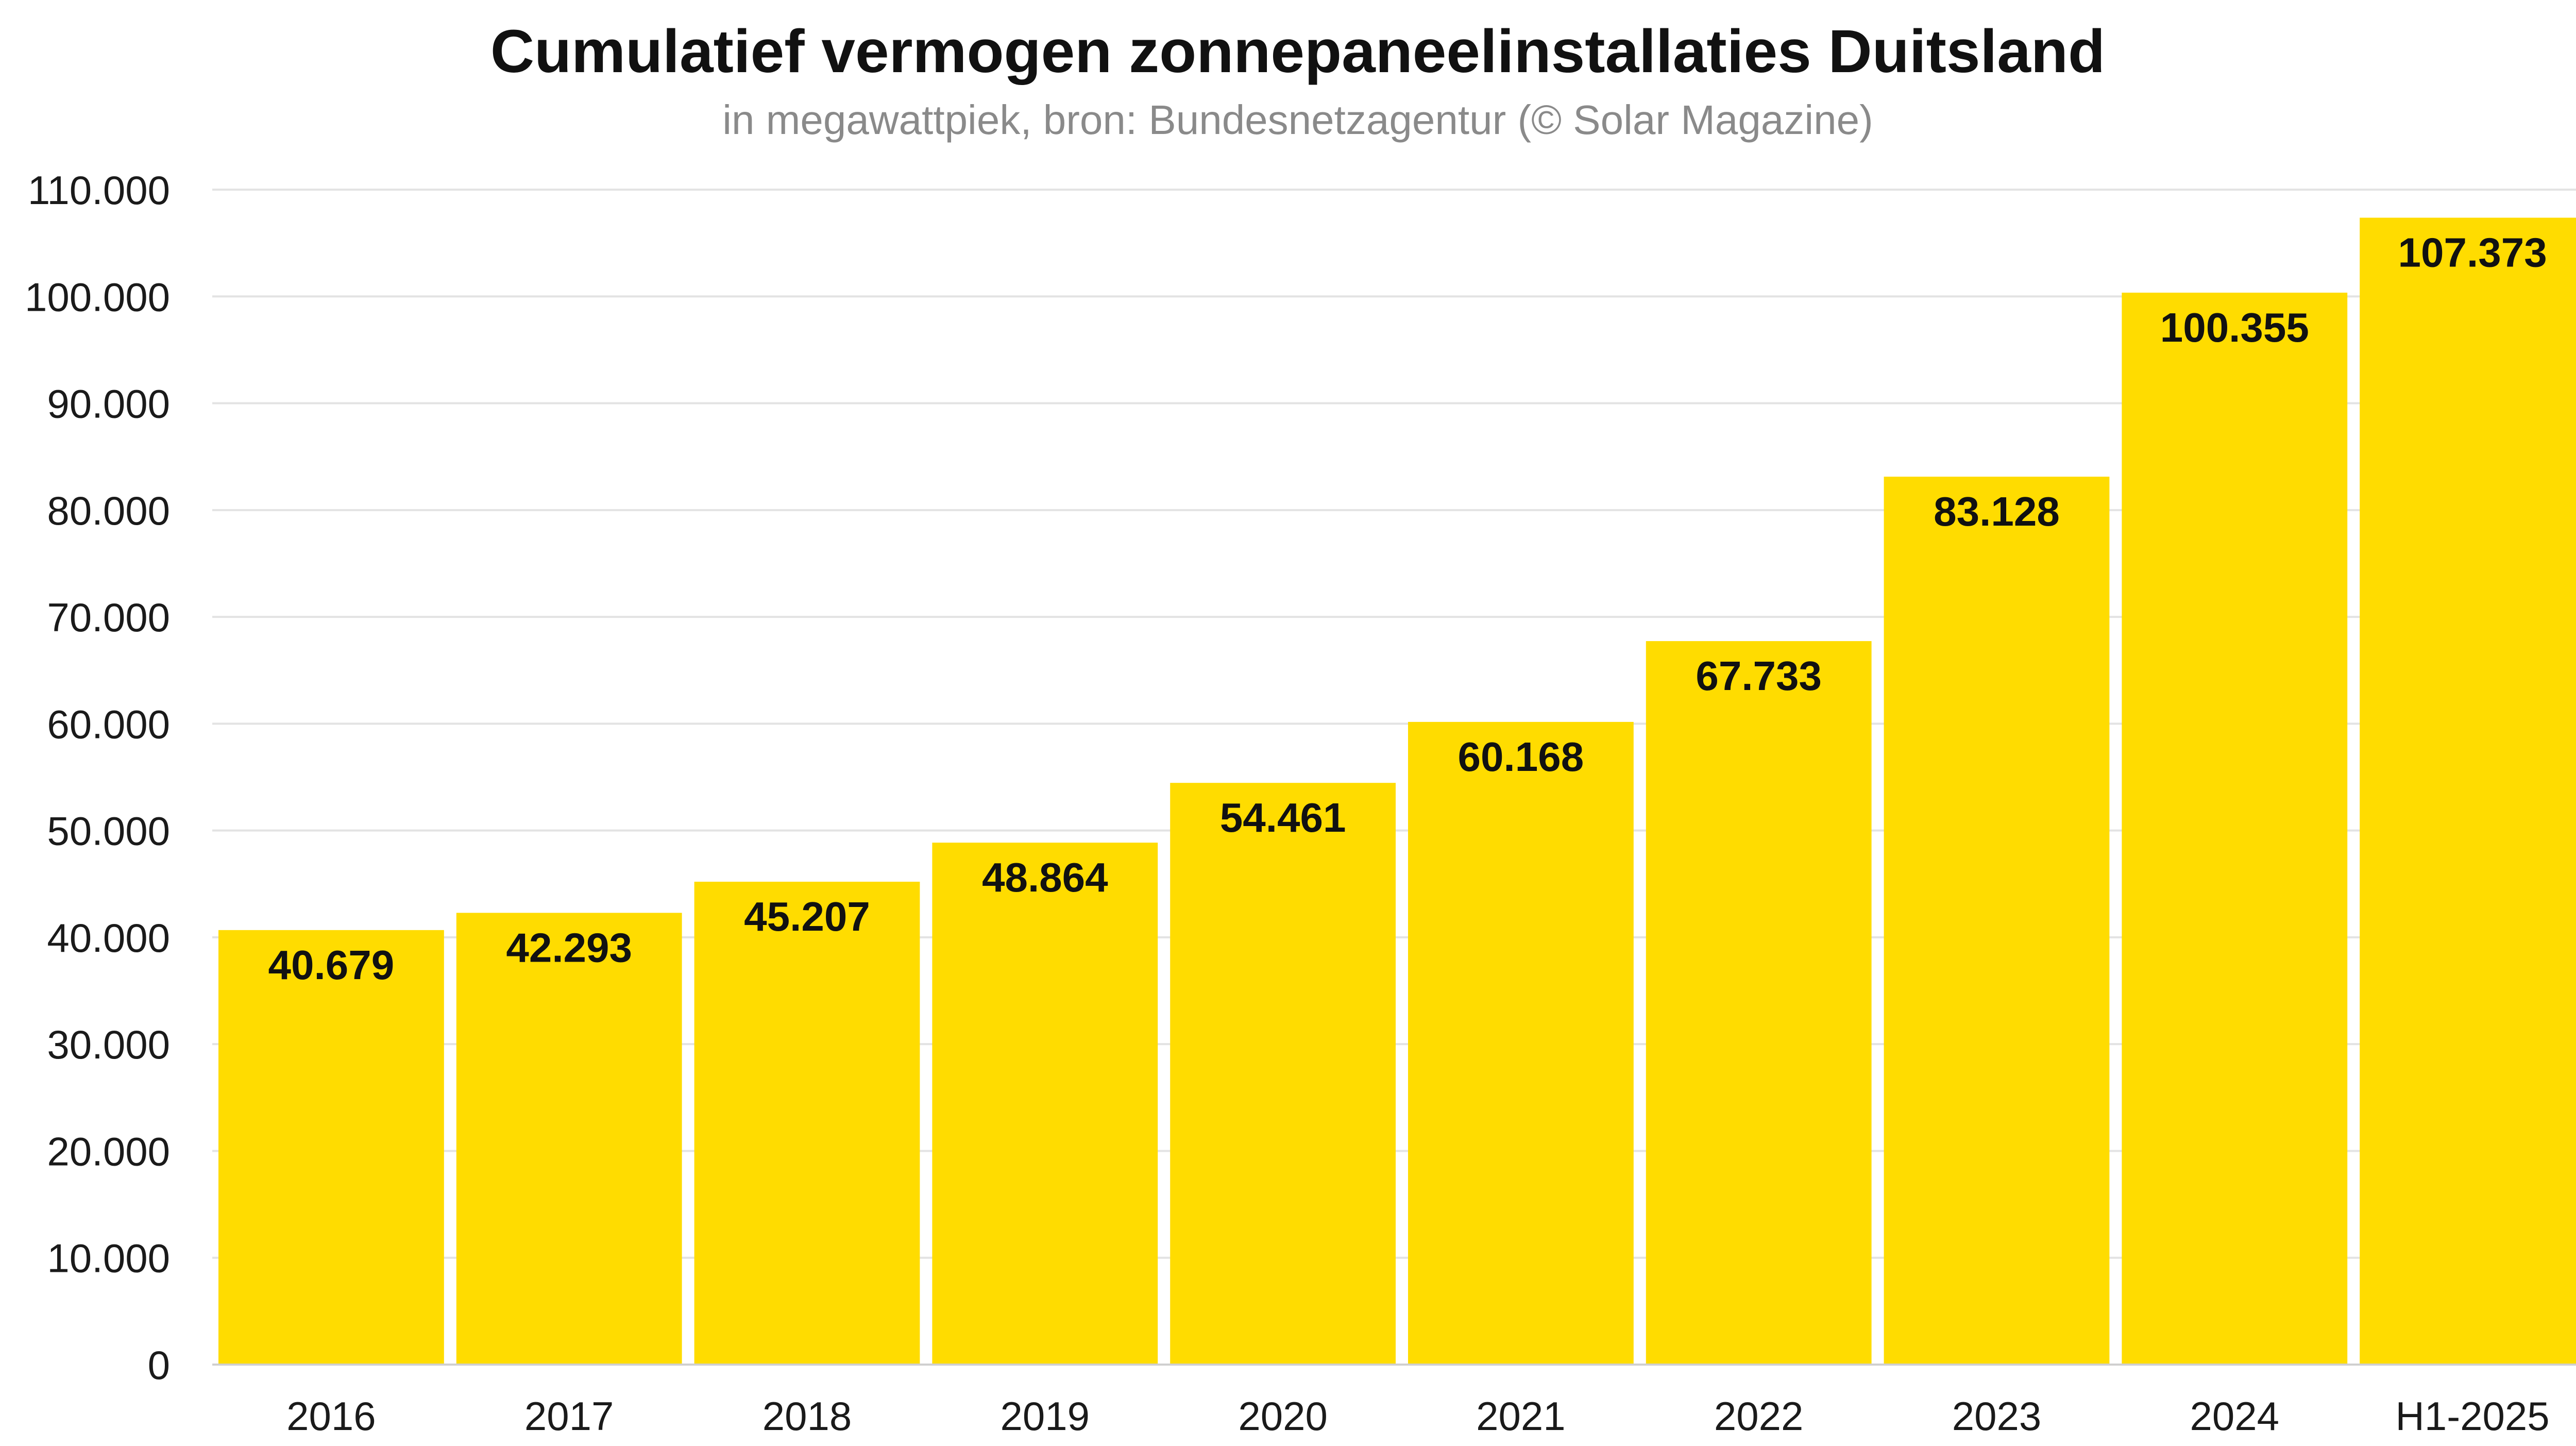  I want to click on y-tick-label: 70.000, so click(108, 617).